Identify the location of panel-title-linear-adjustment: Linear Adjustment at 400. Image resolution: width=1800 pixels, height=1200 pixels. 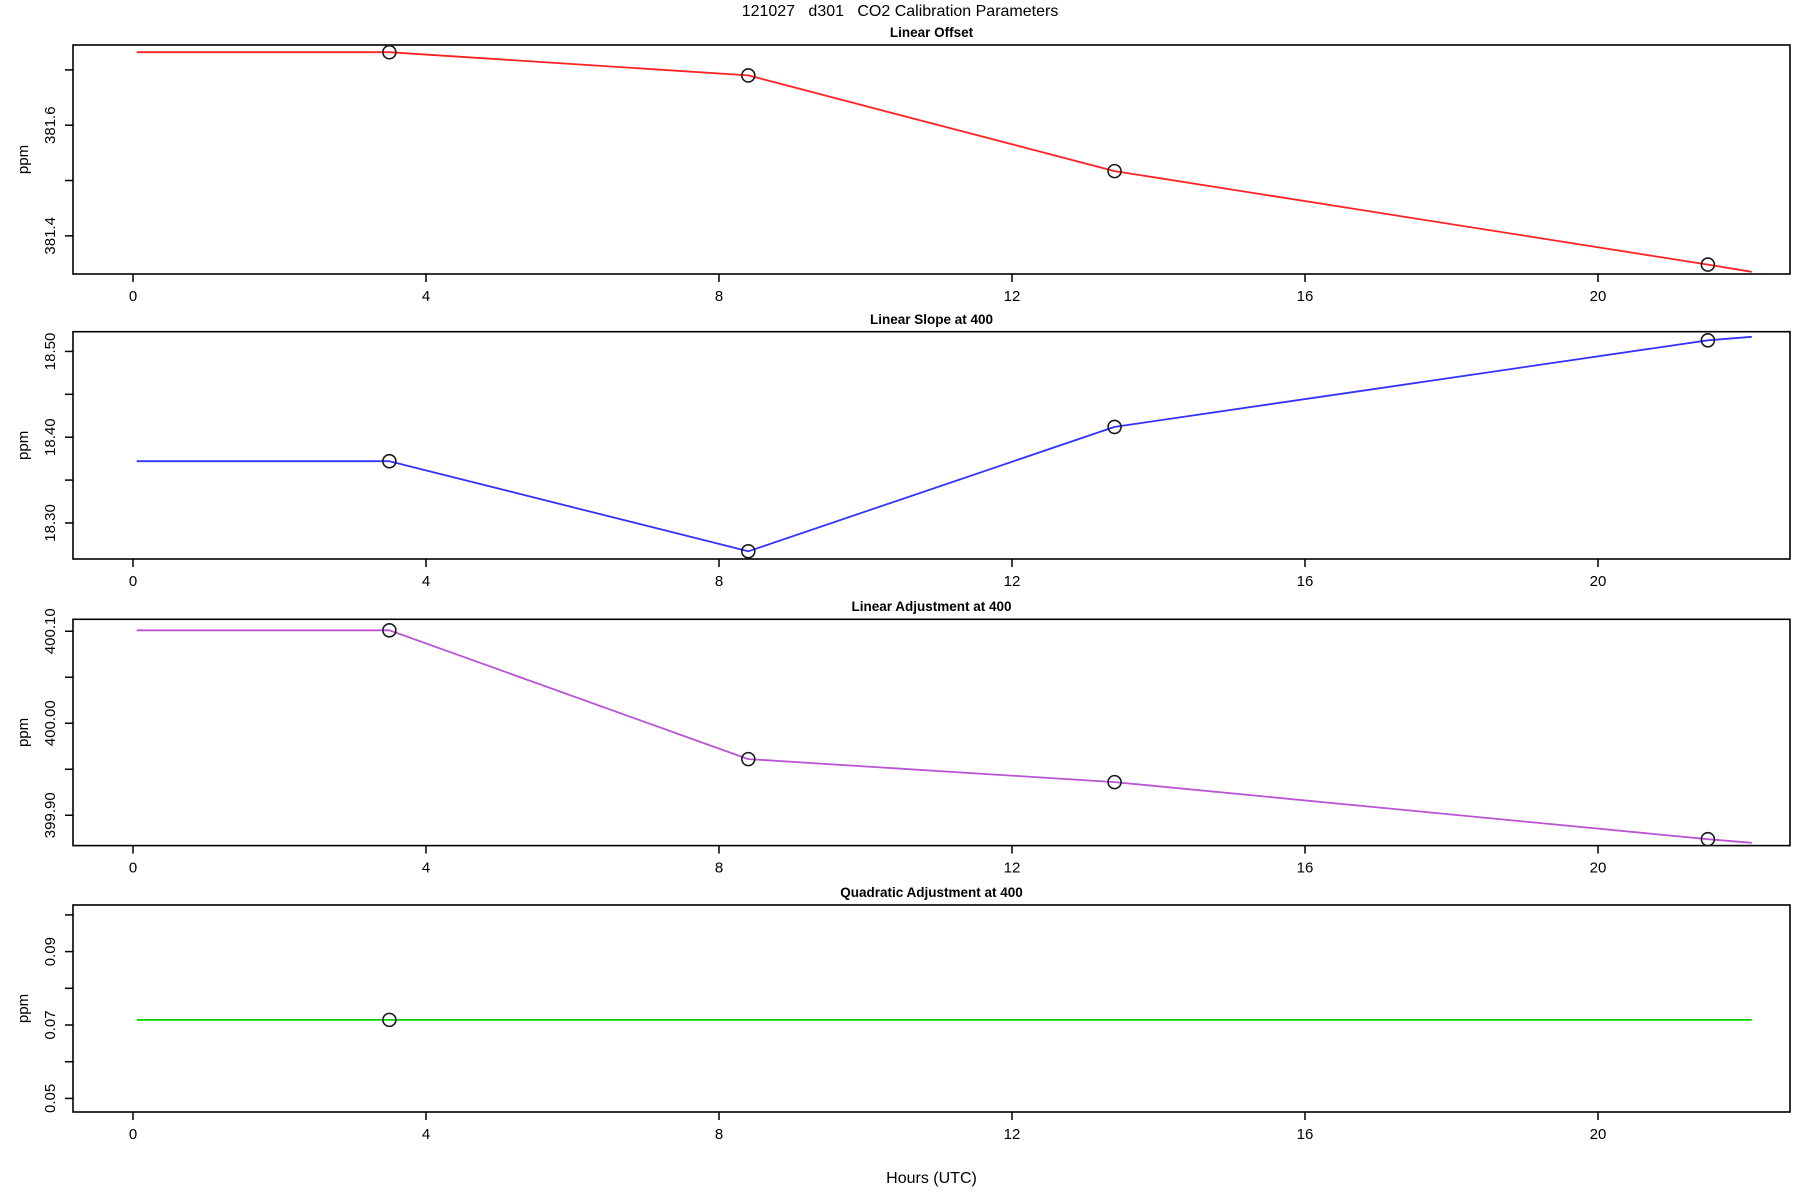
(931, 606).